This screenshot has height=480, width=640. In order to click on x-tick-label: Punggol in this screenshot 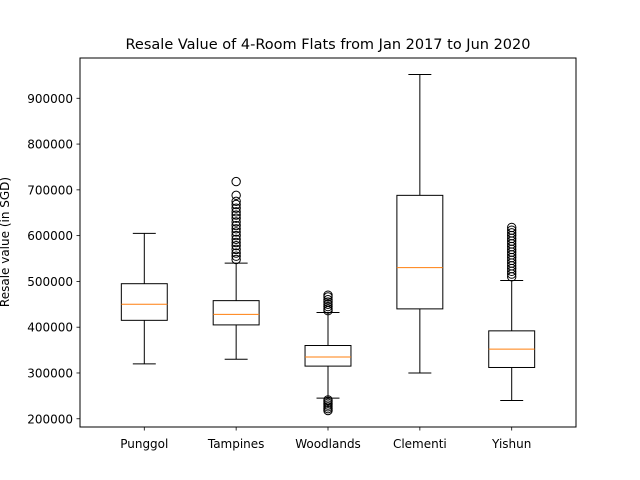, I will do `click(144, 444)`.